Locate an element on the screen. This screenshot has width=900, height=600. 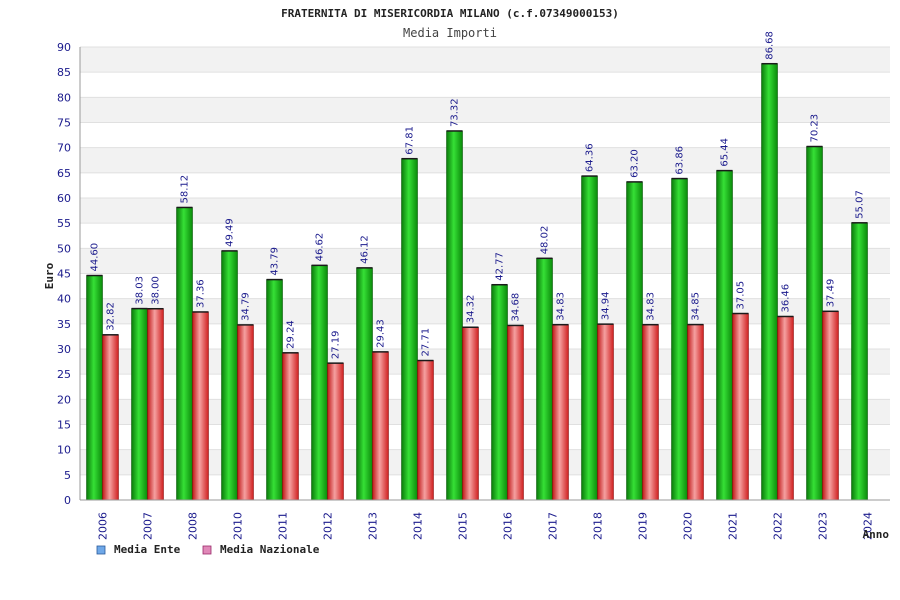
data-label: 38.00 is located at coordinates (155, 290).